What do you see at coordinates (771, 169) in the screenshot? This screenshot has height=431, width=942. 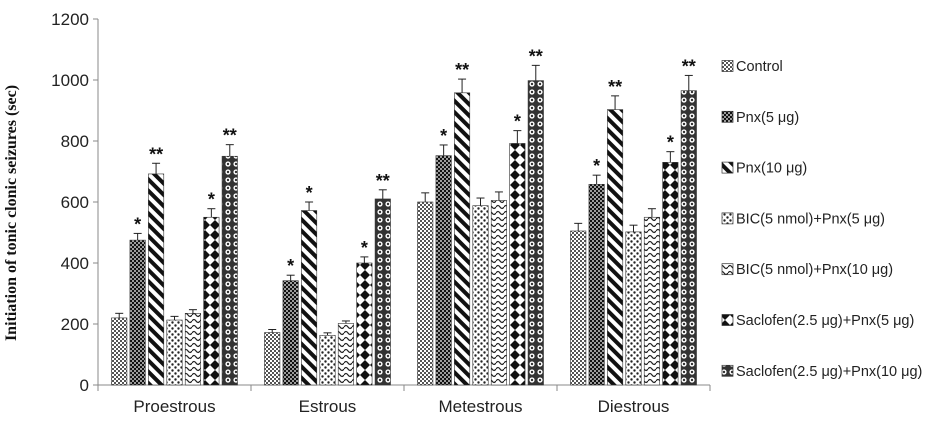 I see `legend-label: Pnx(10 μg)` at bounding box center [771, 169].